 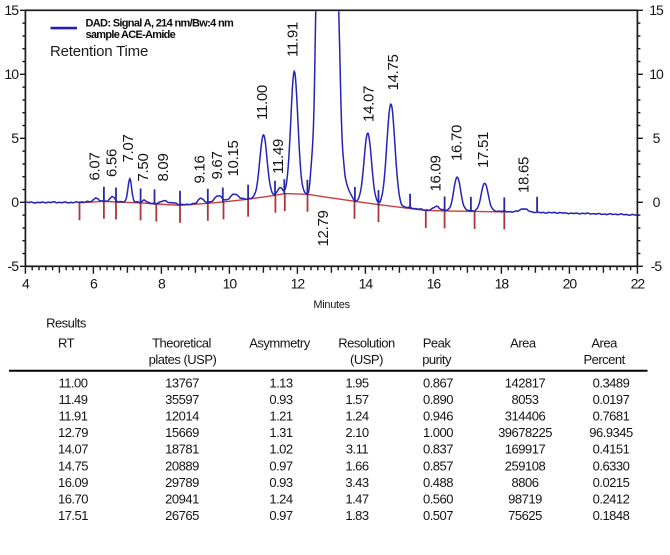 What do you see at coordinates (525, 515) in the screenshot?
I see `svg-text: 75625` at bounding box center [525, 515].